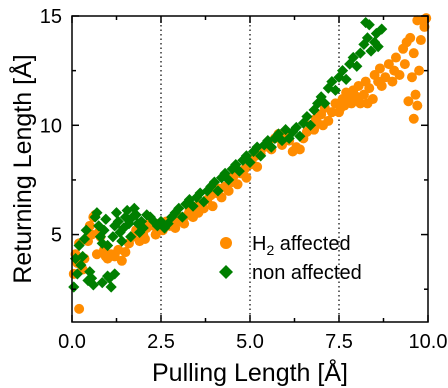 This screenshot has width=448, height=388. What do you see at coordinates (51, 17) in the screenshot?
I see `y-tick-label: 15` at bounding box center [51, 17].